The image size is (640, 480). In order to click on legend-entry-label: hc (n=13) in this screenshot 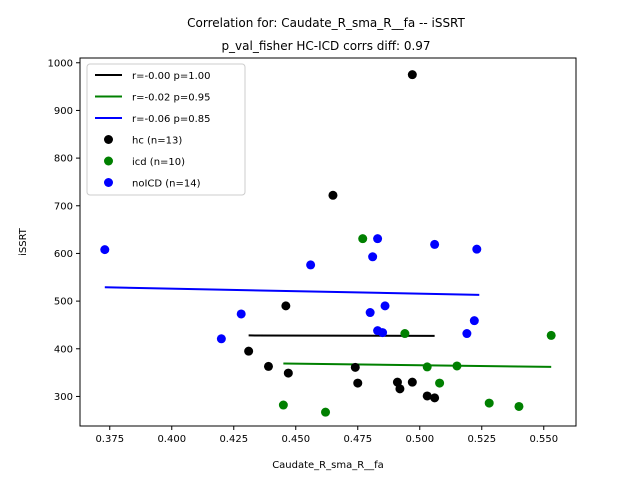, I will do `click(157, 141)`.